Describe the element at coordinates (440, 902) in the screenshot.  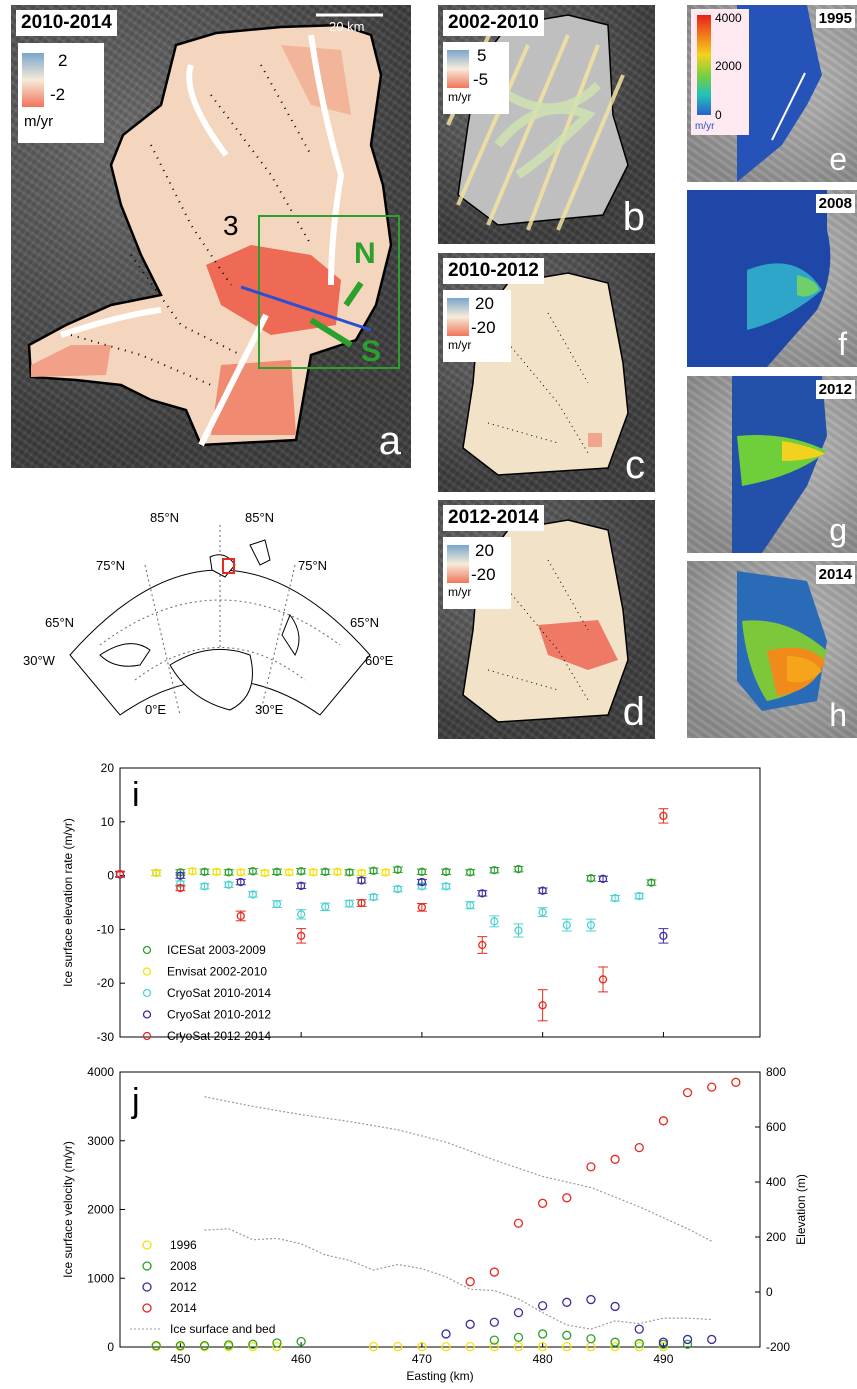
I see `plot-frame` at that location.